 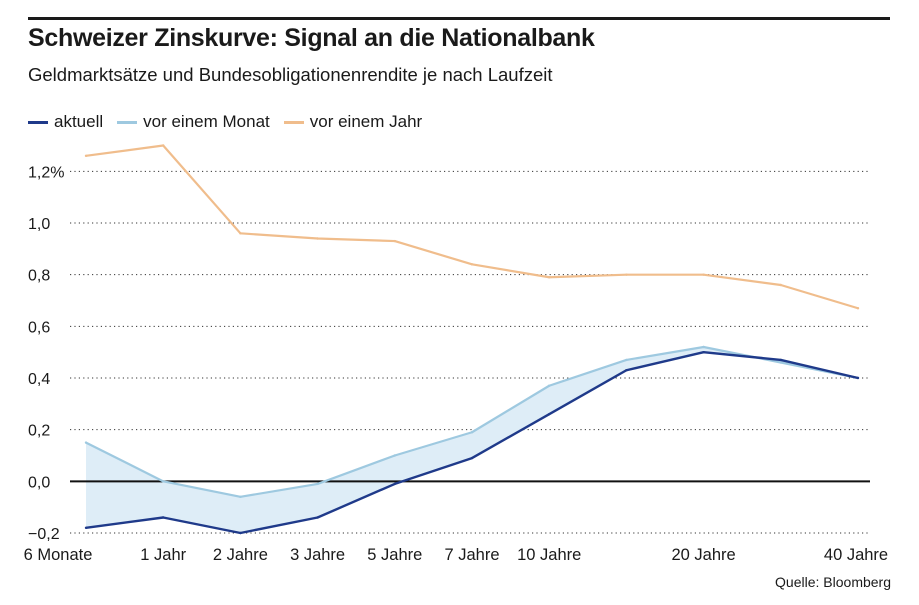 I want to click on y-tick-label-3: 0,4, so click(x=39, y=379).